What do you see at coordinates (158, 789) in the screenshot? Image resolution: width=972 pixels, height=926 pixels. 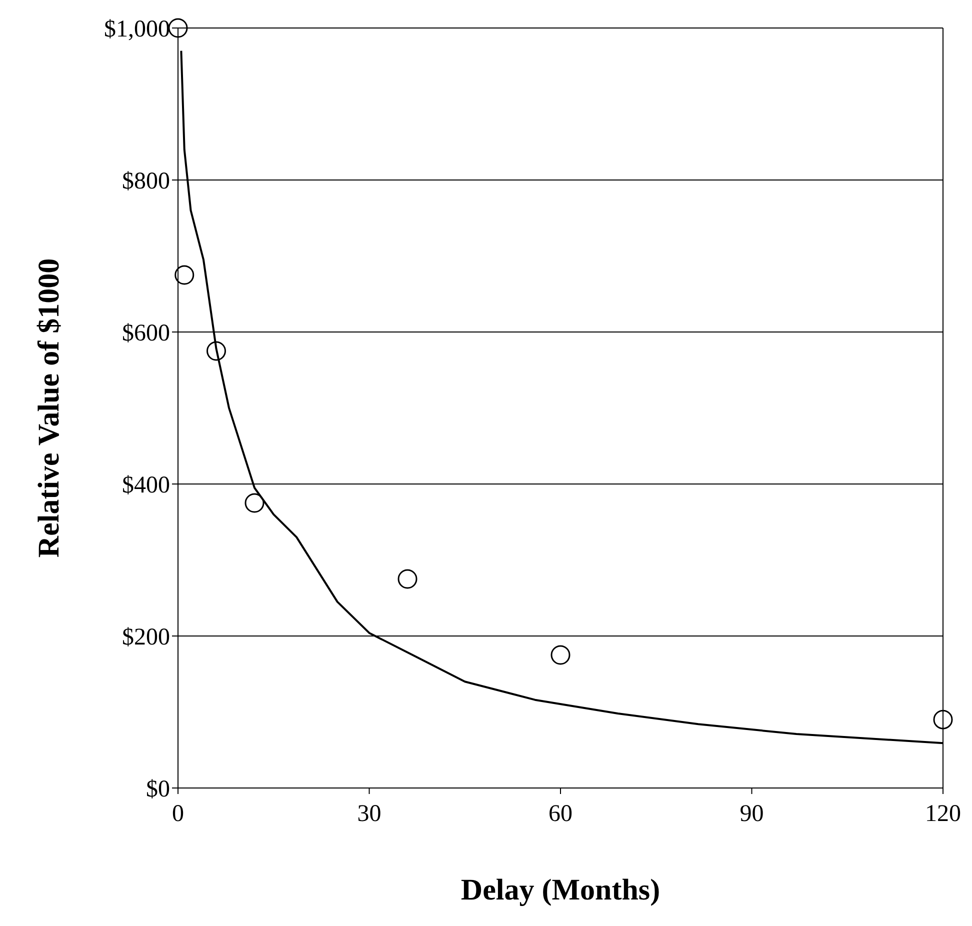 I see `y-tick-label: $0` at bounding box center [158, 789].